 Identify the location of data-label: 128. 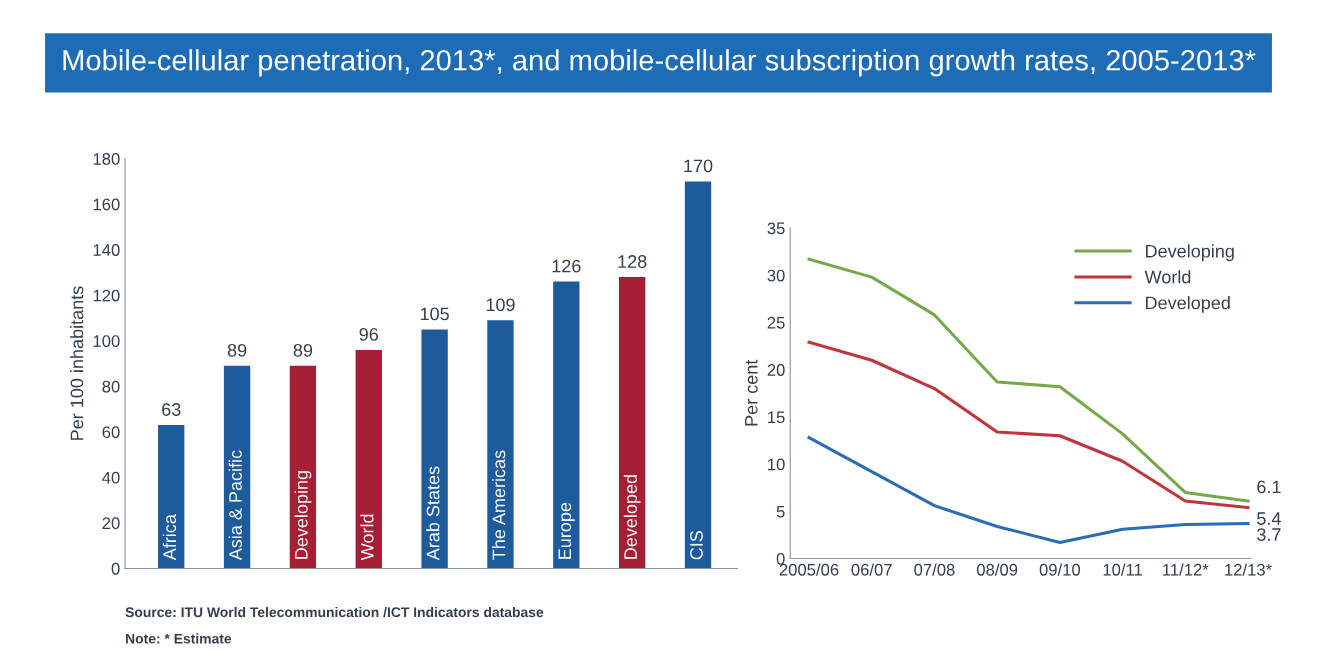
(632, 261).